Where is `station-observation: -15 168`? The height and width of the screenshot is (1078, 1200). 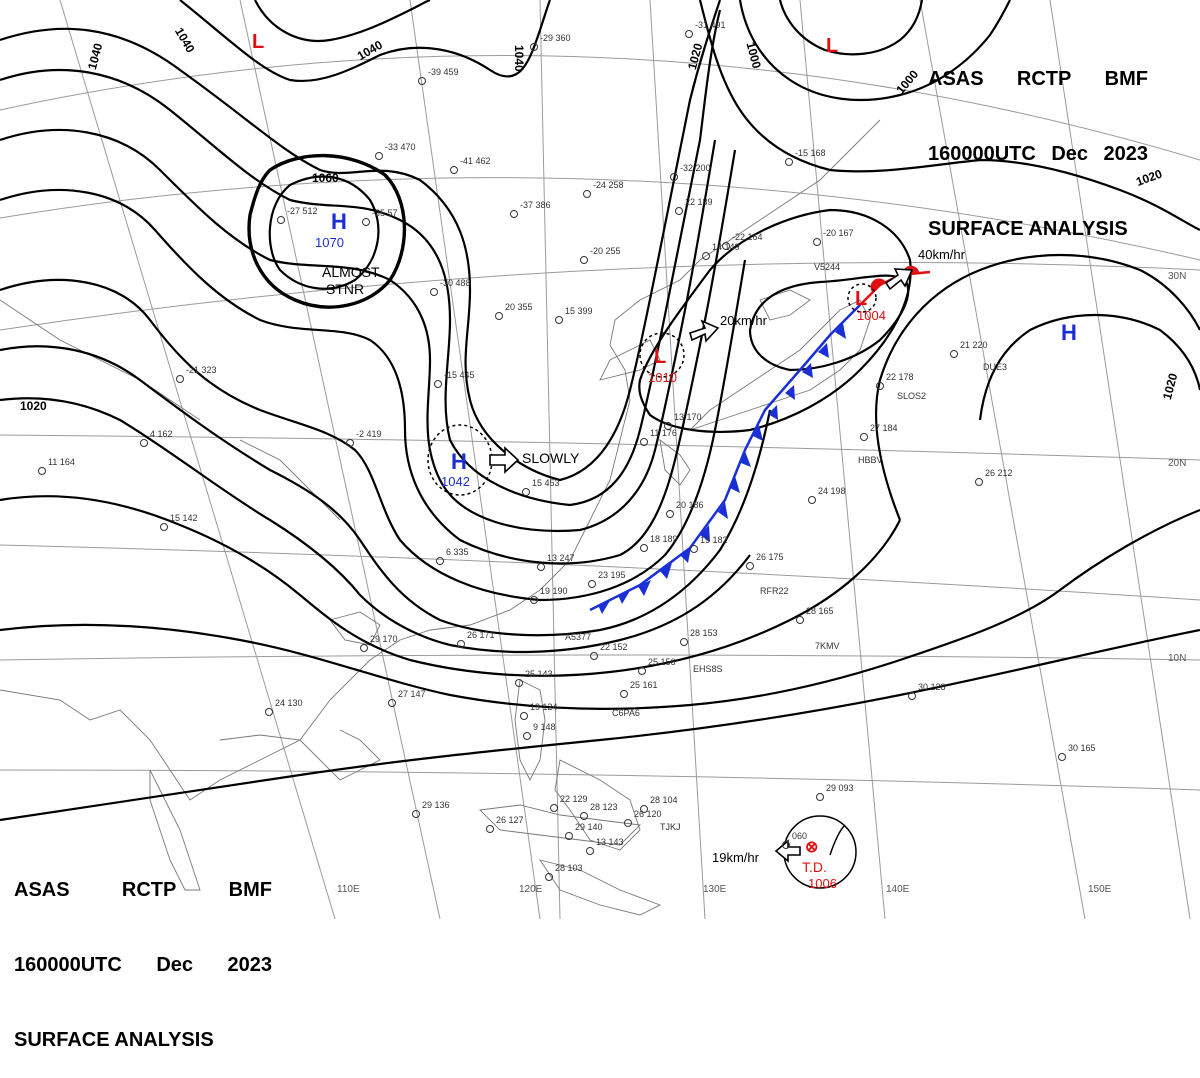
station-observation: -15 168 is located at coordinates (810, 153).